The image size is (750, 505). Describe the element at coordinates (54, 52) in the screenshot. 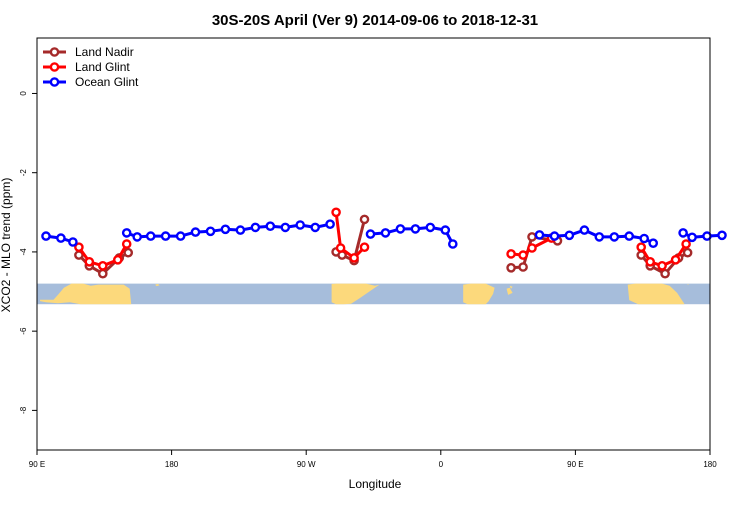

I see `legend-marker-land-nadir` at that location.